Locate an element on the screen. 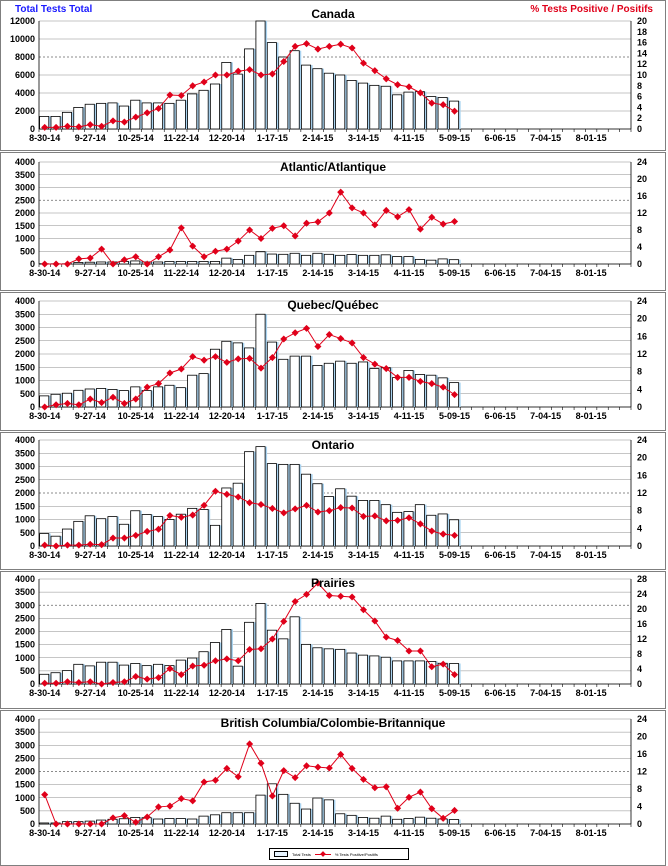 This screenshot has height=866, width=668. x-tick-label: 11-22-14 is located at coordinates (182, 138).